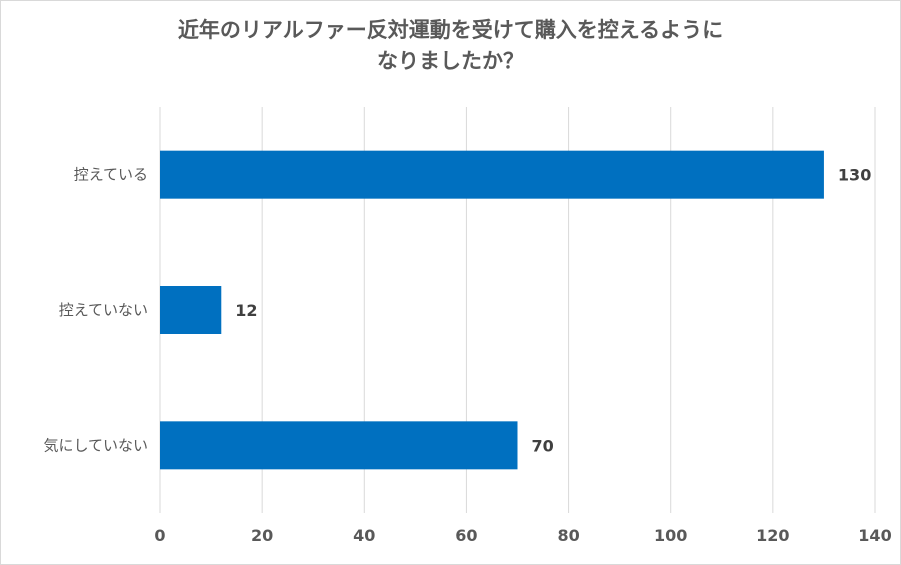 The width and height of the screenshot is (901, 565). Describe the element at coordinates (111, 175) in the screenshot. I see `category-label: 控えている` at that location.